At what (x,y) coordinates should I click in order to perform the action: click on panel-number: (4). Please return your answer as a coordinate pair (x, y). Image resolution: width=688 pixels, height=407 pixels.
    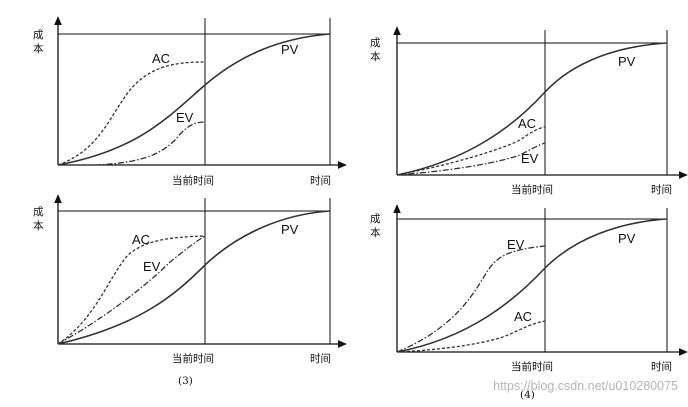
    Looking at the image, I should click on (527, 395).